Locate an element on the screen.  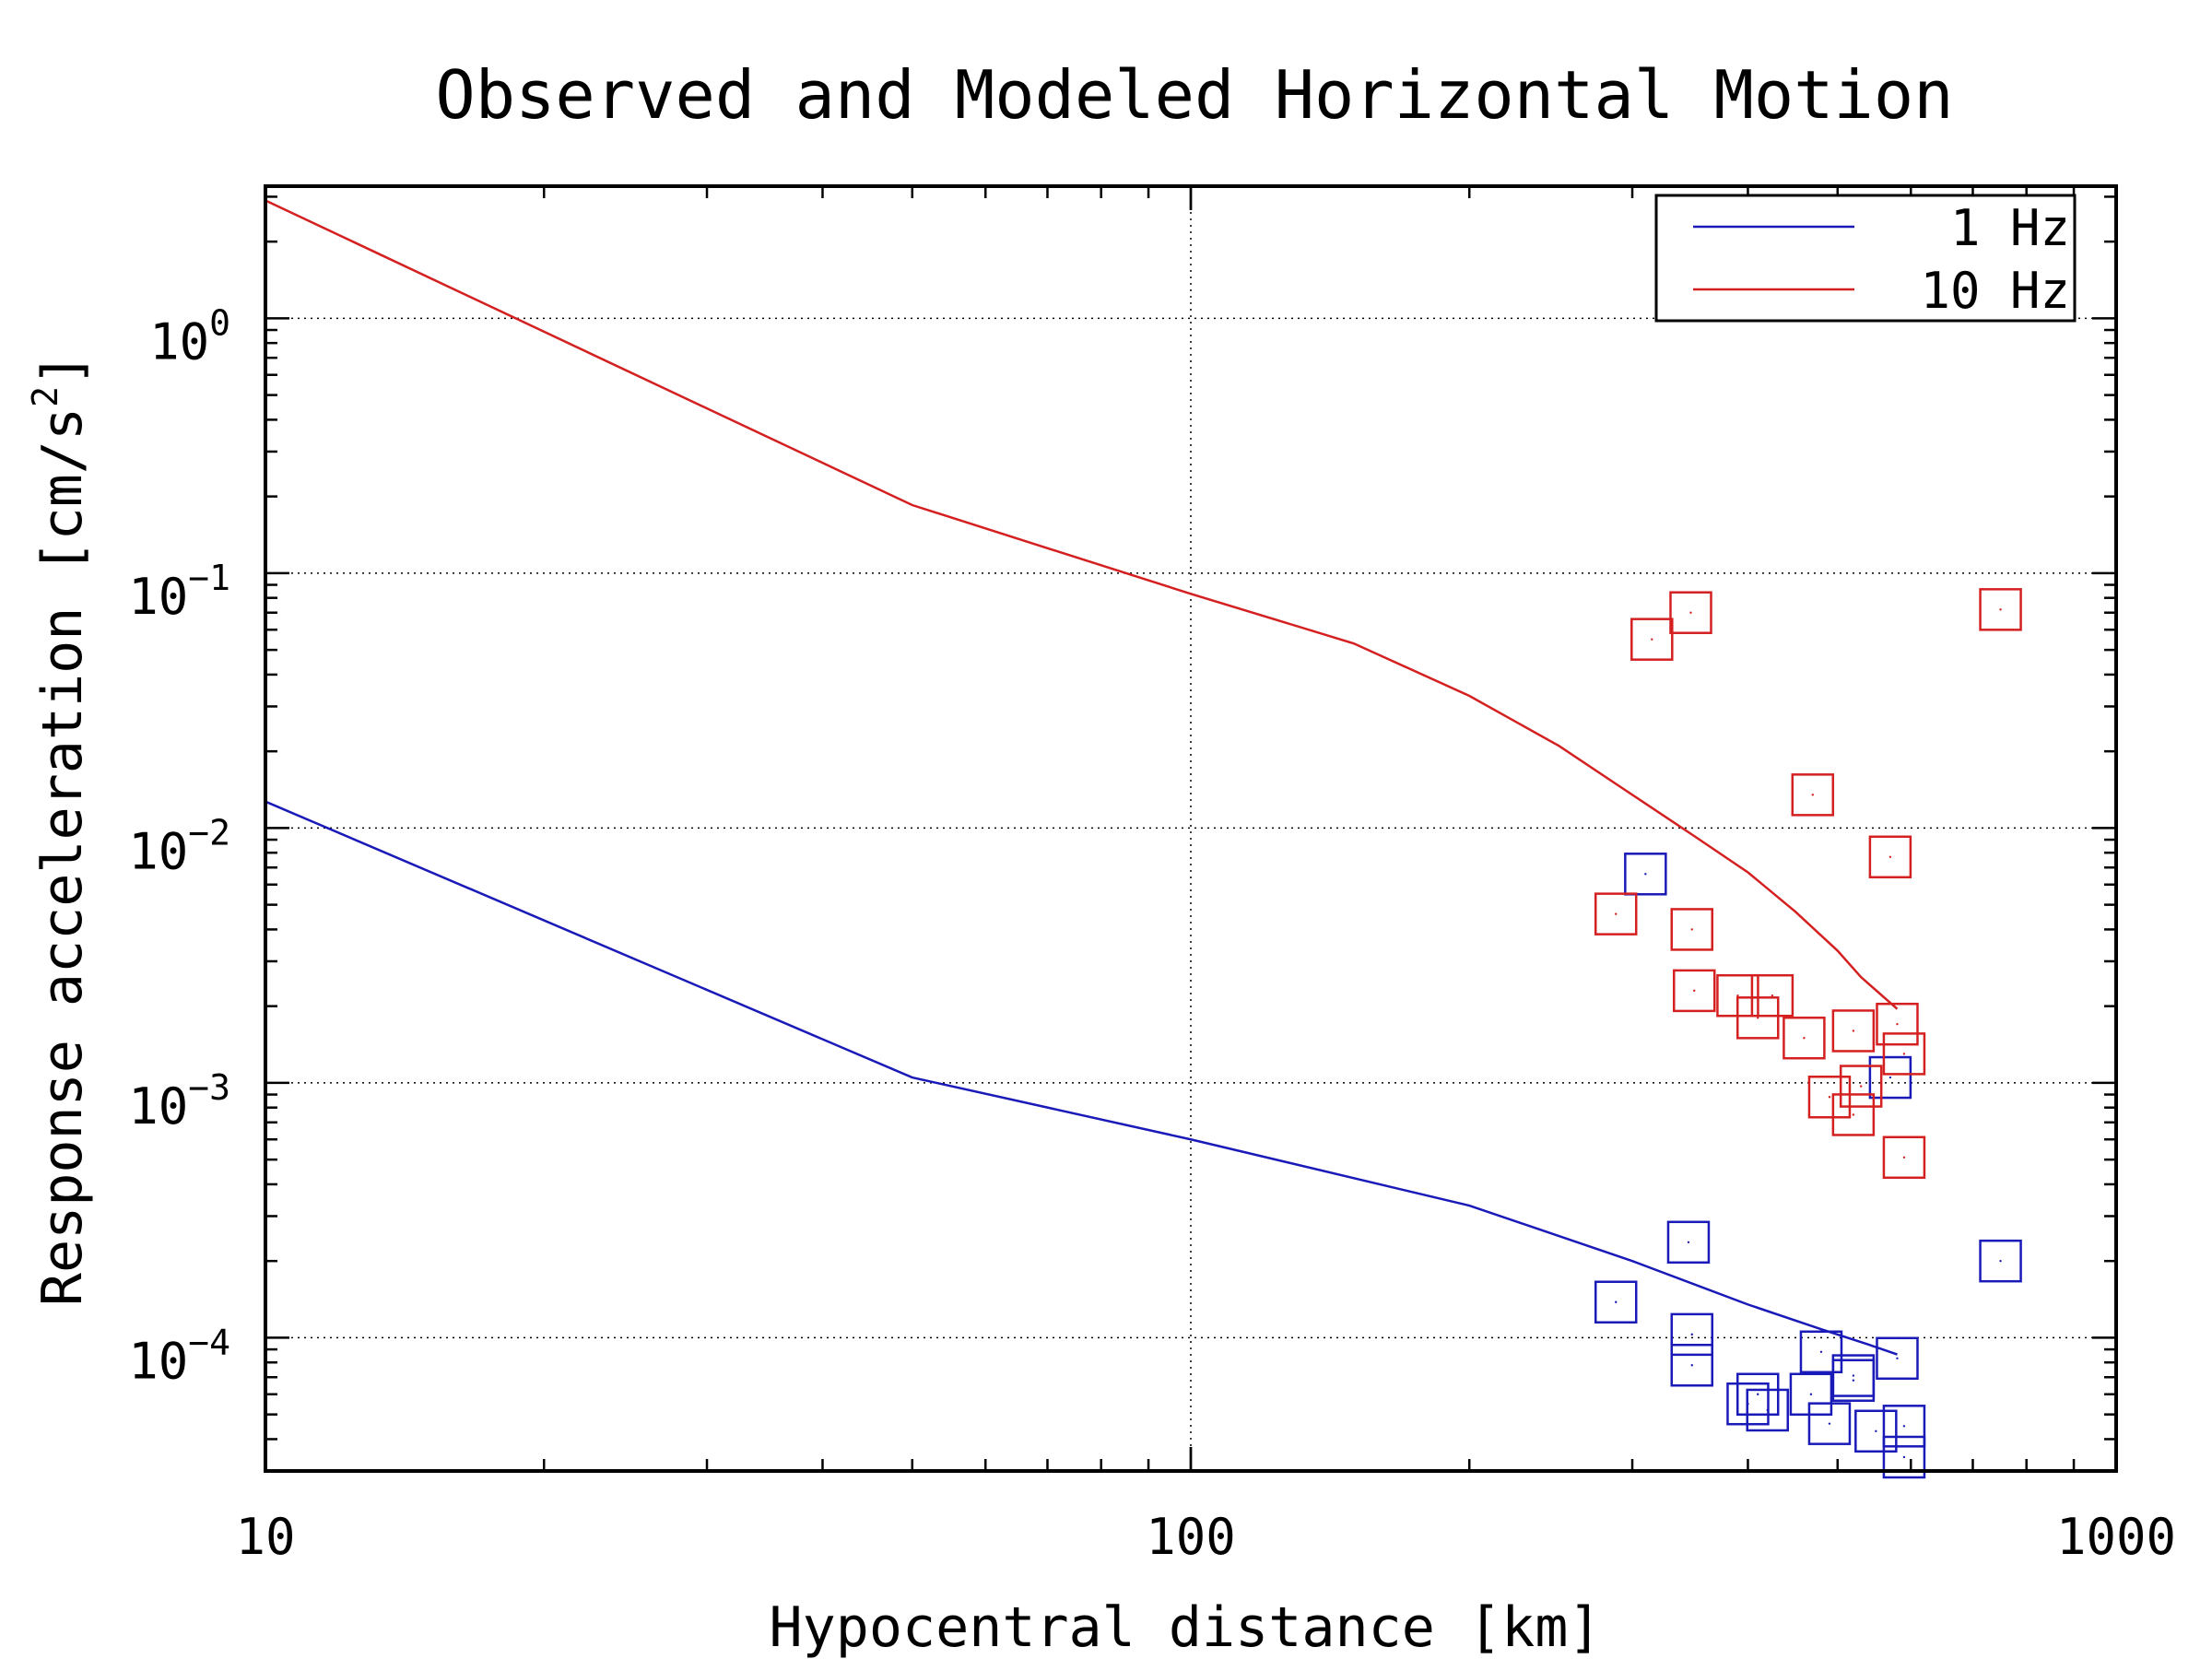
y-axis-label-main: Response acceleration [cm/s is located at coordinates (62, 856).